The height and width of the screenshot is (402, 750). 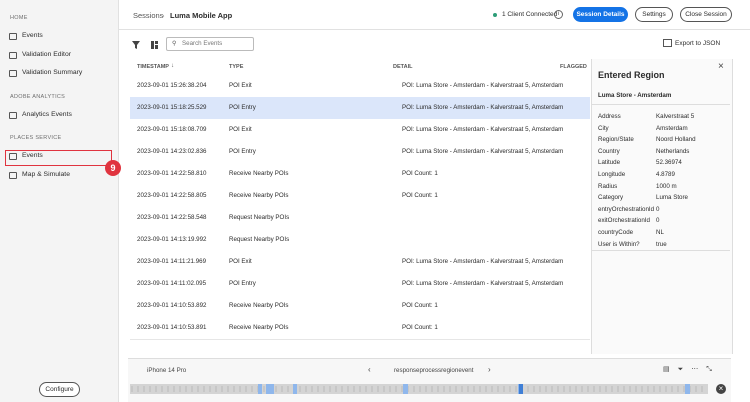 What do you see at coordinates (530, 14) in the screenshot?
I see `client-status: 1 Client Connected` at bounding box center [530, 14].